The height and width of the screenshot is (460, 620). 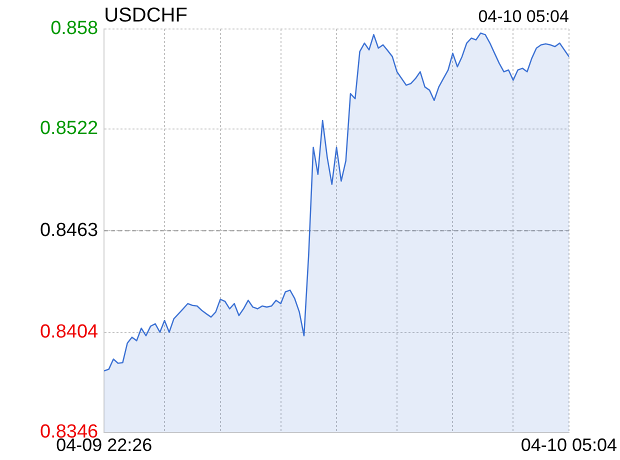 What do you see at coordinates (69, 332) in the screenshot?
I see `y-tick-label: 0.8404` at bounding box center [69, 332].